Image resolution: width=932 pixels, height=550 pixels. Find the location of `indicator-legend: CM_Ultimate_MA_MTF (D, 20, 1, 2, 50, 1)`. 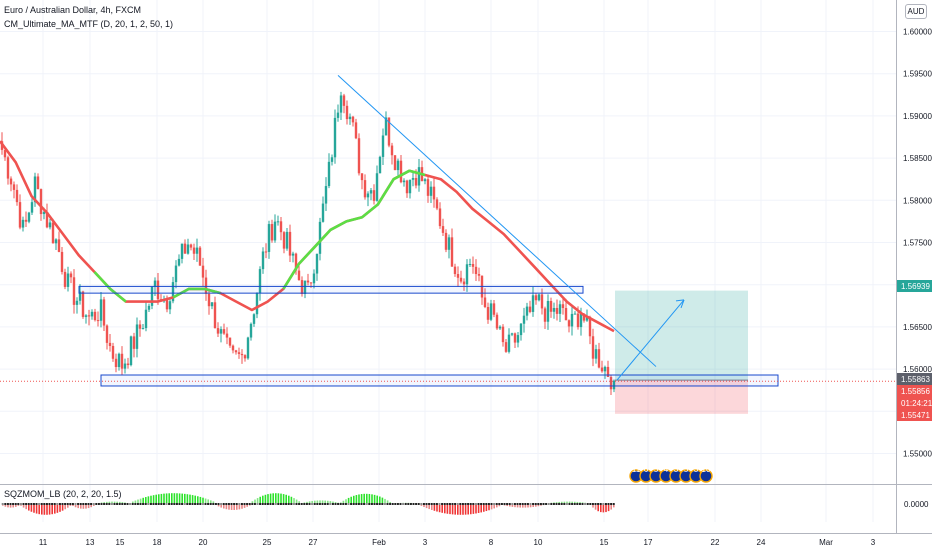

indicator-legend: CM_Ultimate_MA_MTF (D, 20, 1, 2, 50, 1) is located at coordinates (89, 24).